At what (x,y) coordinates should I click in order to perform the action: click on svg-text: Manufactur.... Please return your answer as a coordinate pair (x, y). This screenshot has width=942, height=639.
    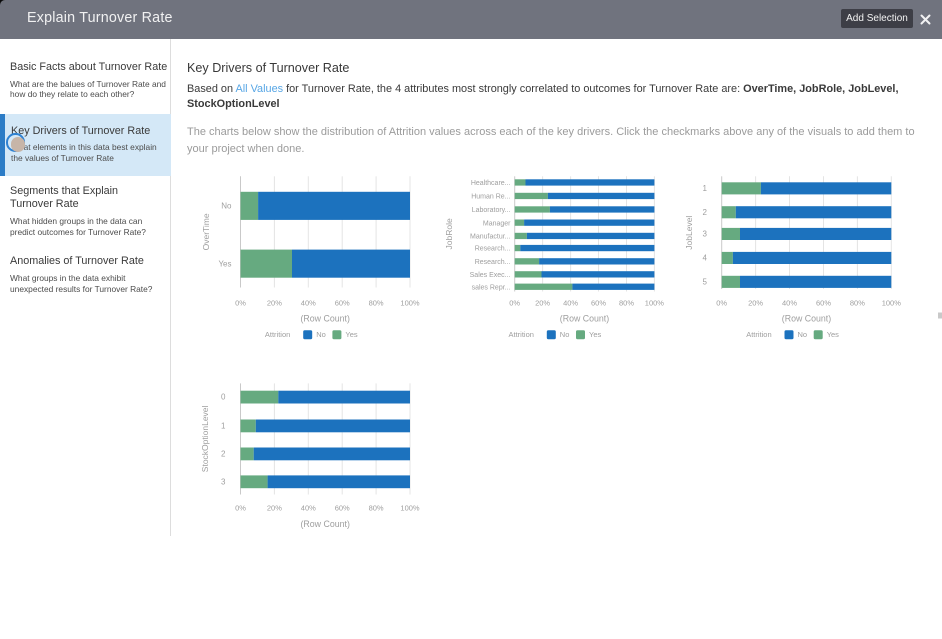
    Looking at the image, I should click on (490, 237).